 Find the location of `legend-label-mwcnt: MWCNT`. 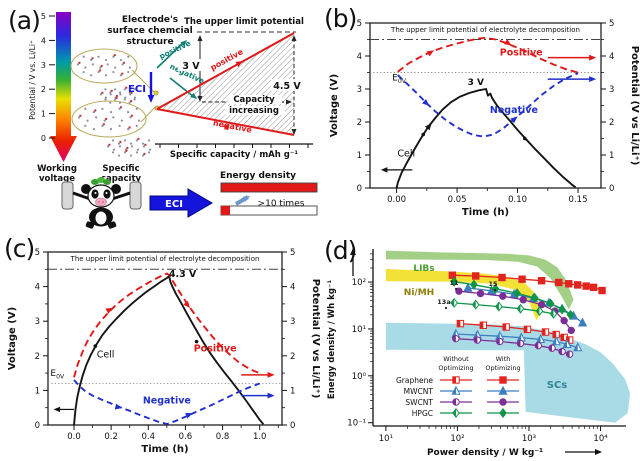

legend-label-mwcnt: MWCNT is located at coordinates (419, 391).